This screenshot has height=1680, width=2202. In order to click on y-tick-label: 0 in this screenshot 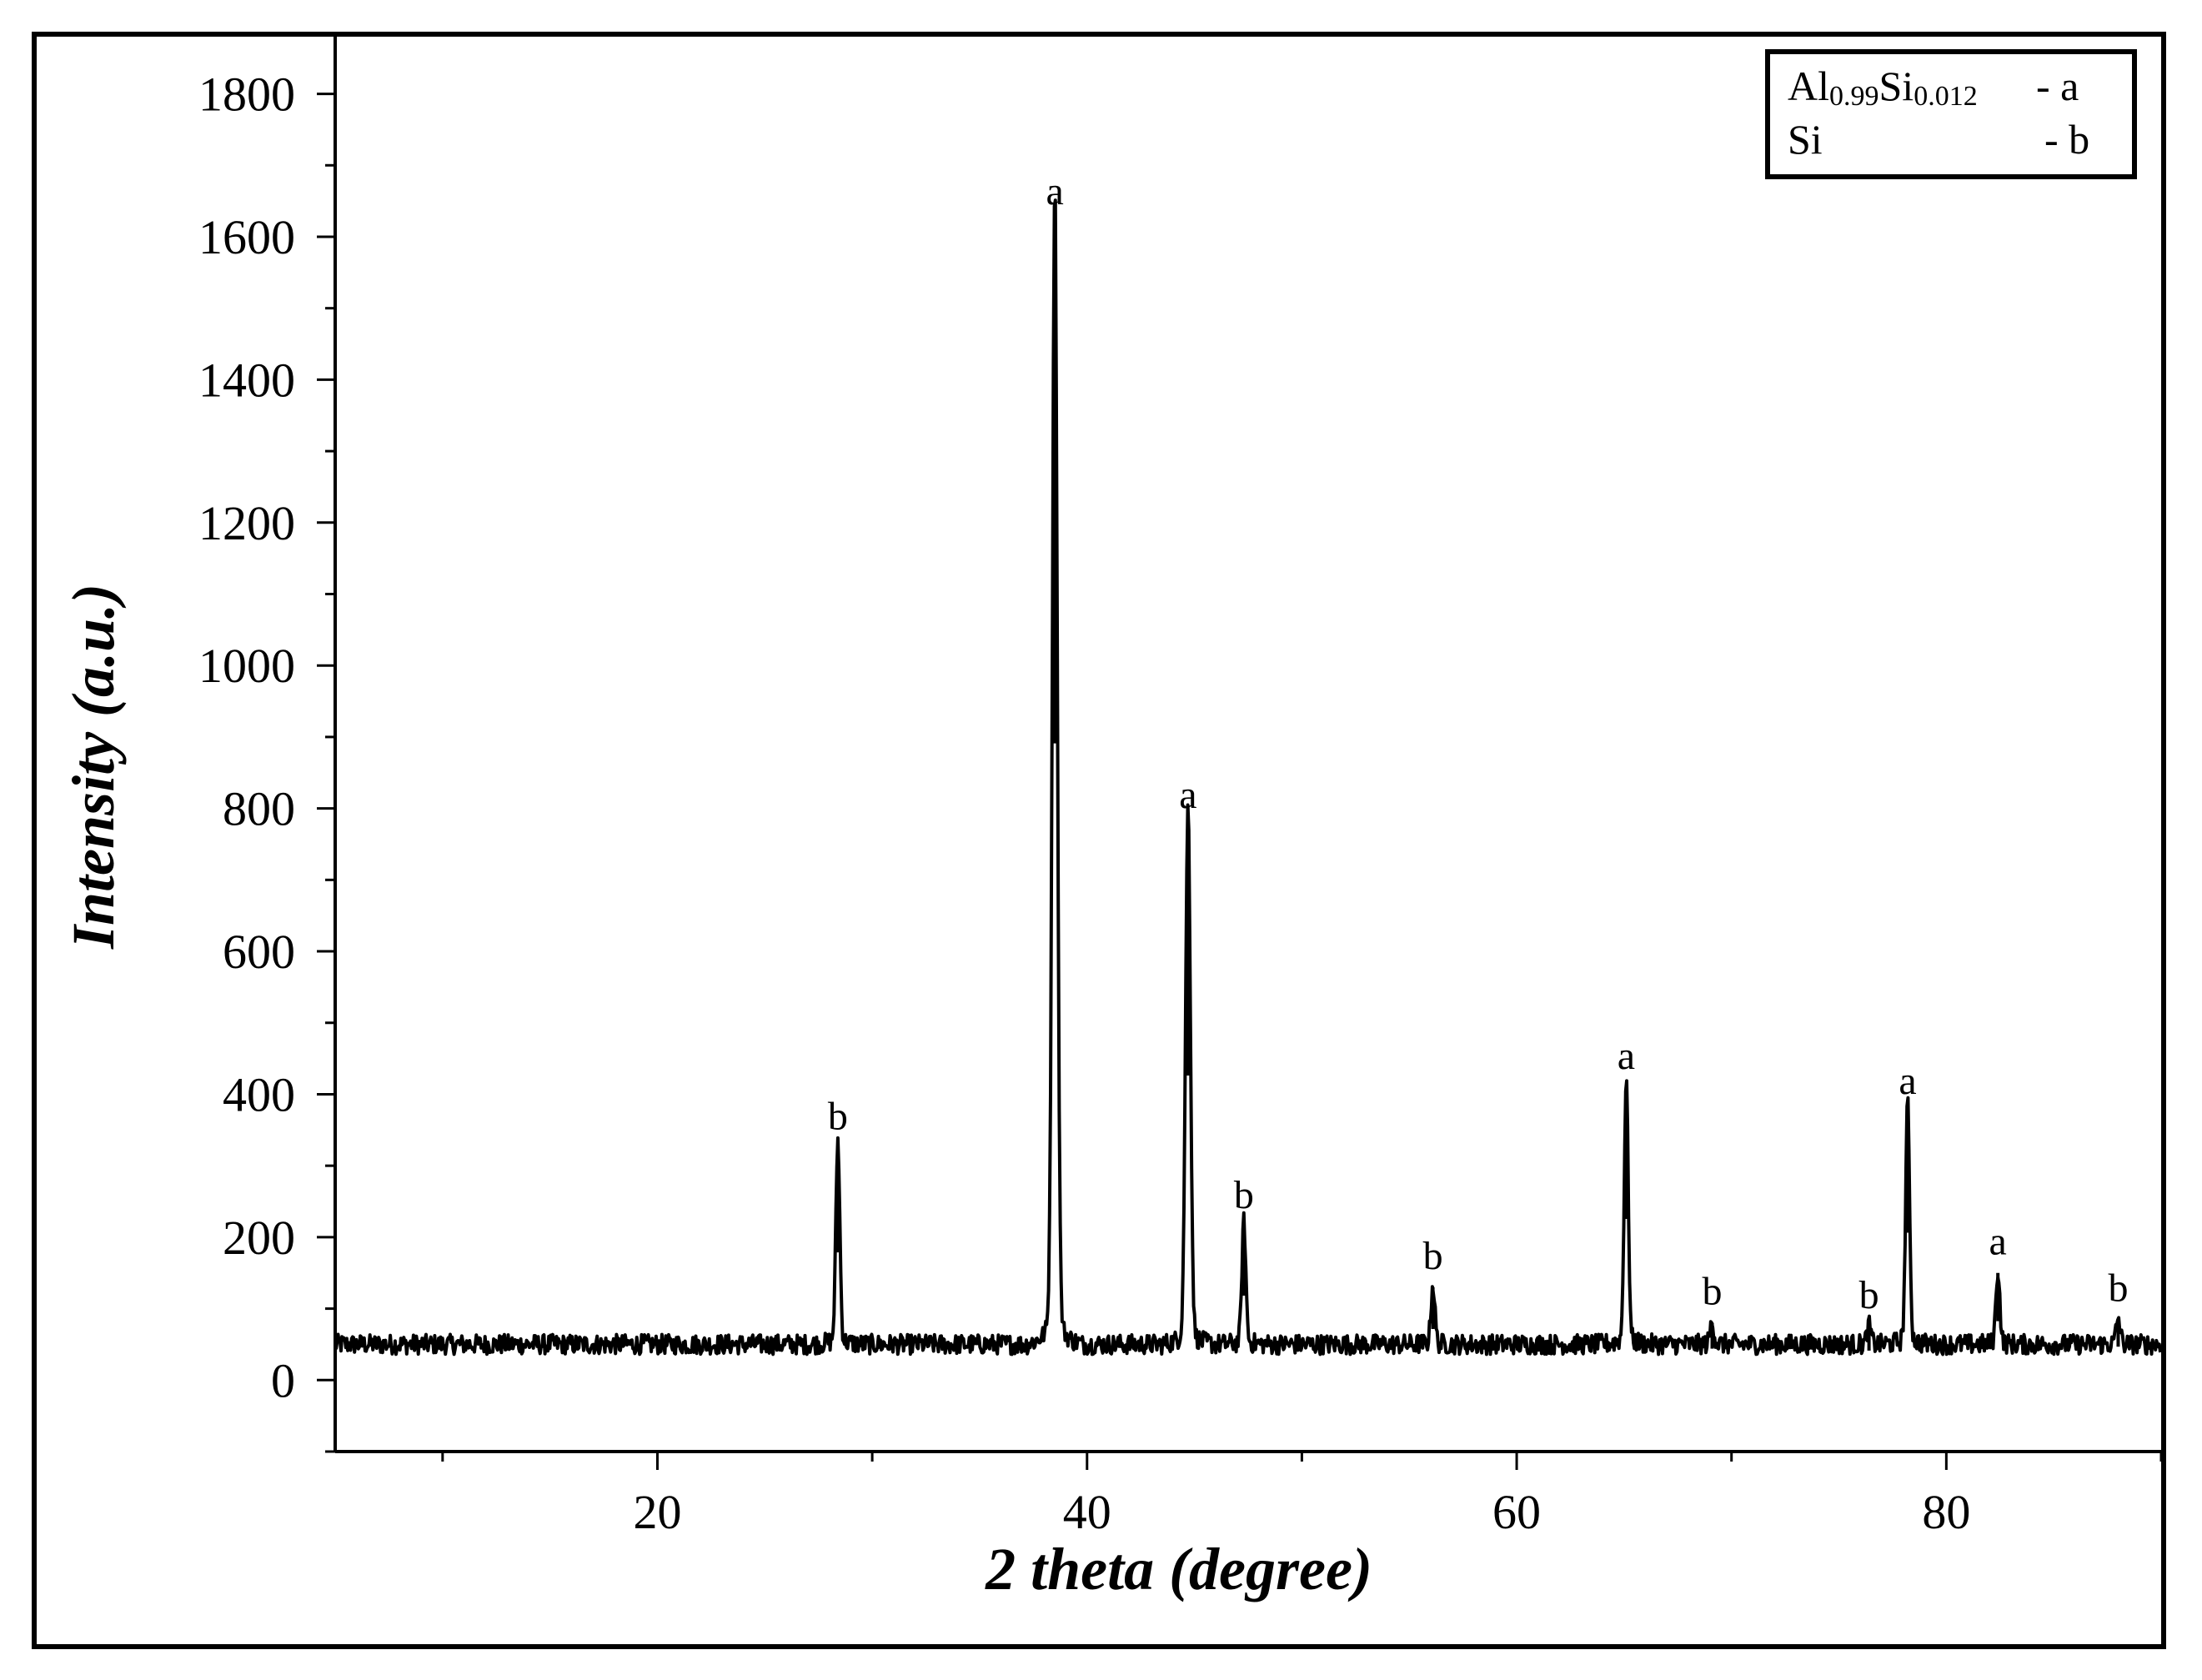, I will do `click(283, 1380)`.